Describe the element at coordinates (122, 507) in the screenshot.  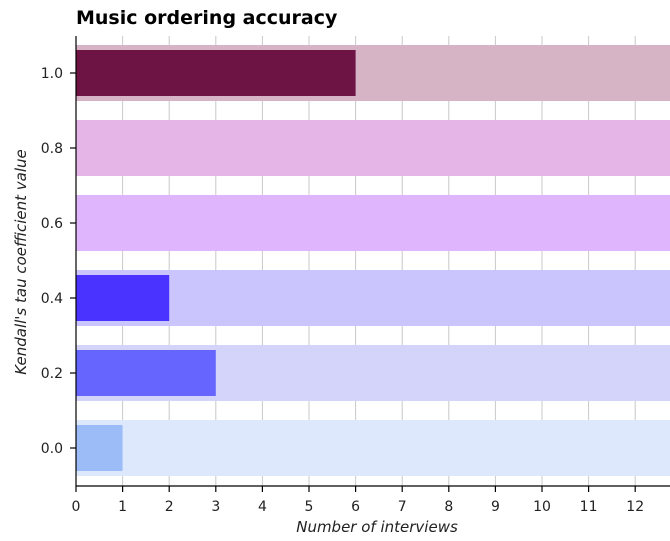
I see `x-tick-label: 1` at that location.